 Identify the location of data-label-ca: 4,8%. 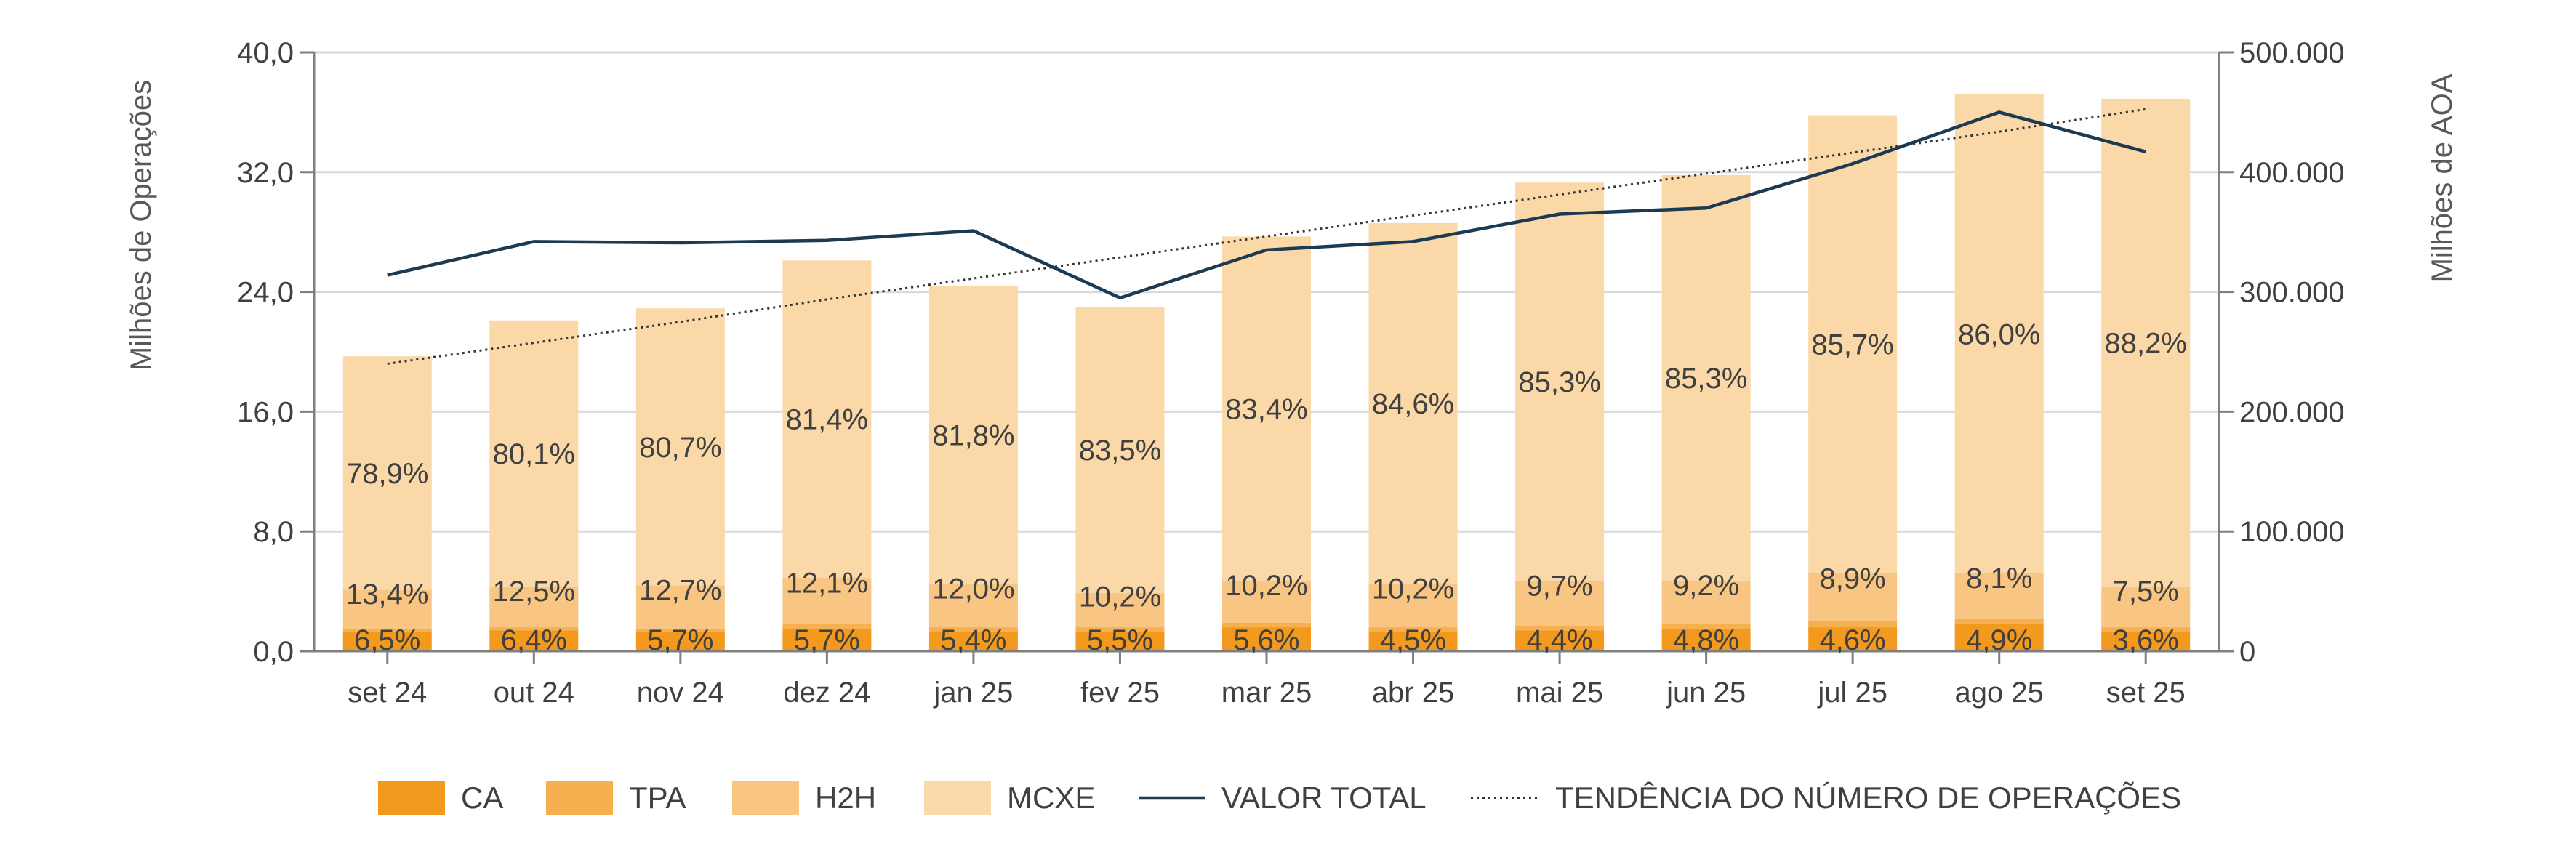
(1706, 640).